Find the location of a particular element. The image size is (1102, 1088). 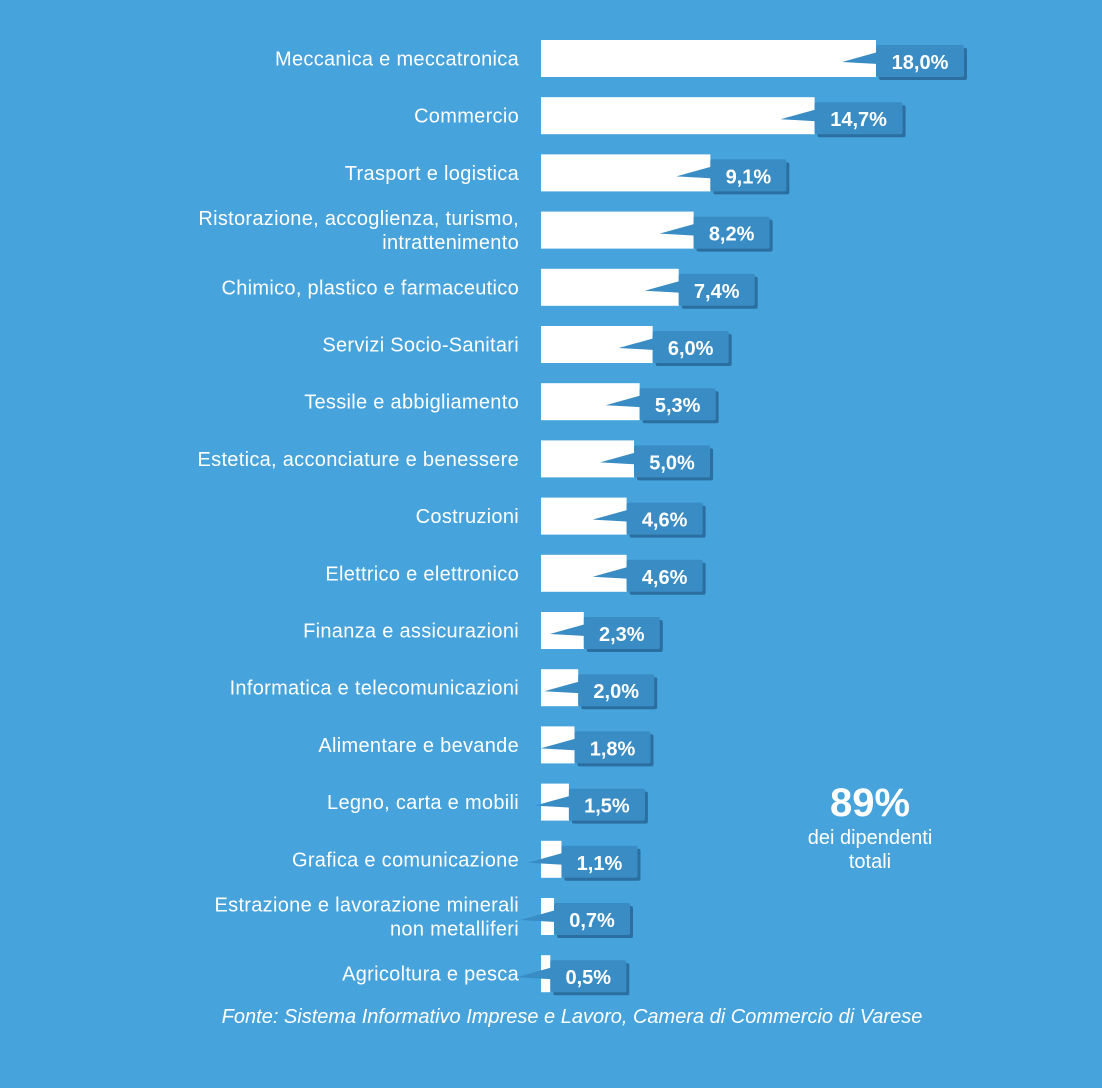

category-label-line: Elettrico e elettronico is located at coordinates (422, 574).